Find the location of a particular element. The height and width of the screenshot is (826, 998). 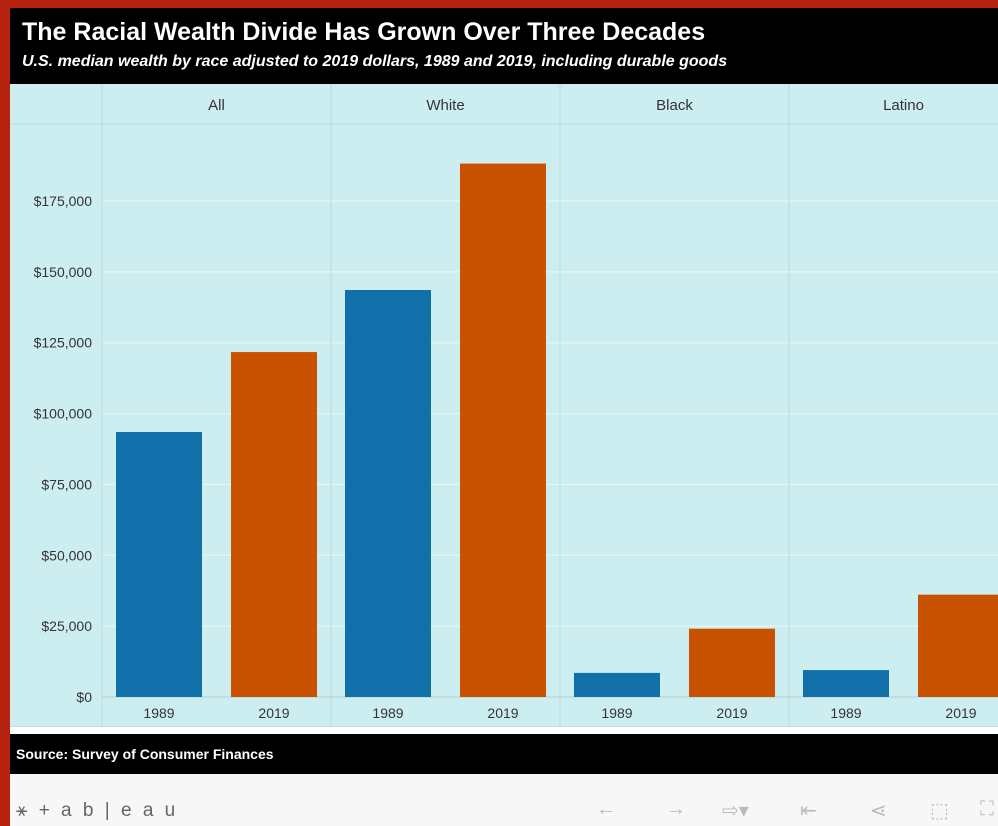

fullscreen-icon: ⛶ is located at coordinates (987, 809).